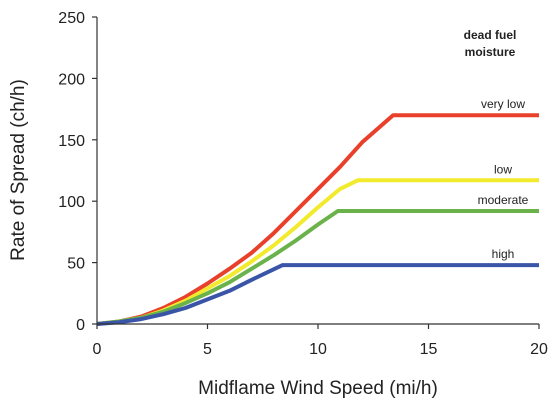 This screenshot has height=404, width=552. Describe the element at coordinates (97, 349) in the screenshot. I see `x-tick-label: 0` at that location.